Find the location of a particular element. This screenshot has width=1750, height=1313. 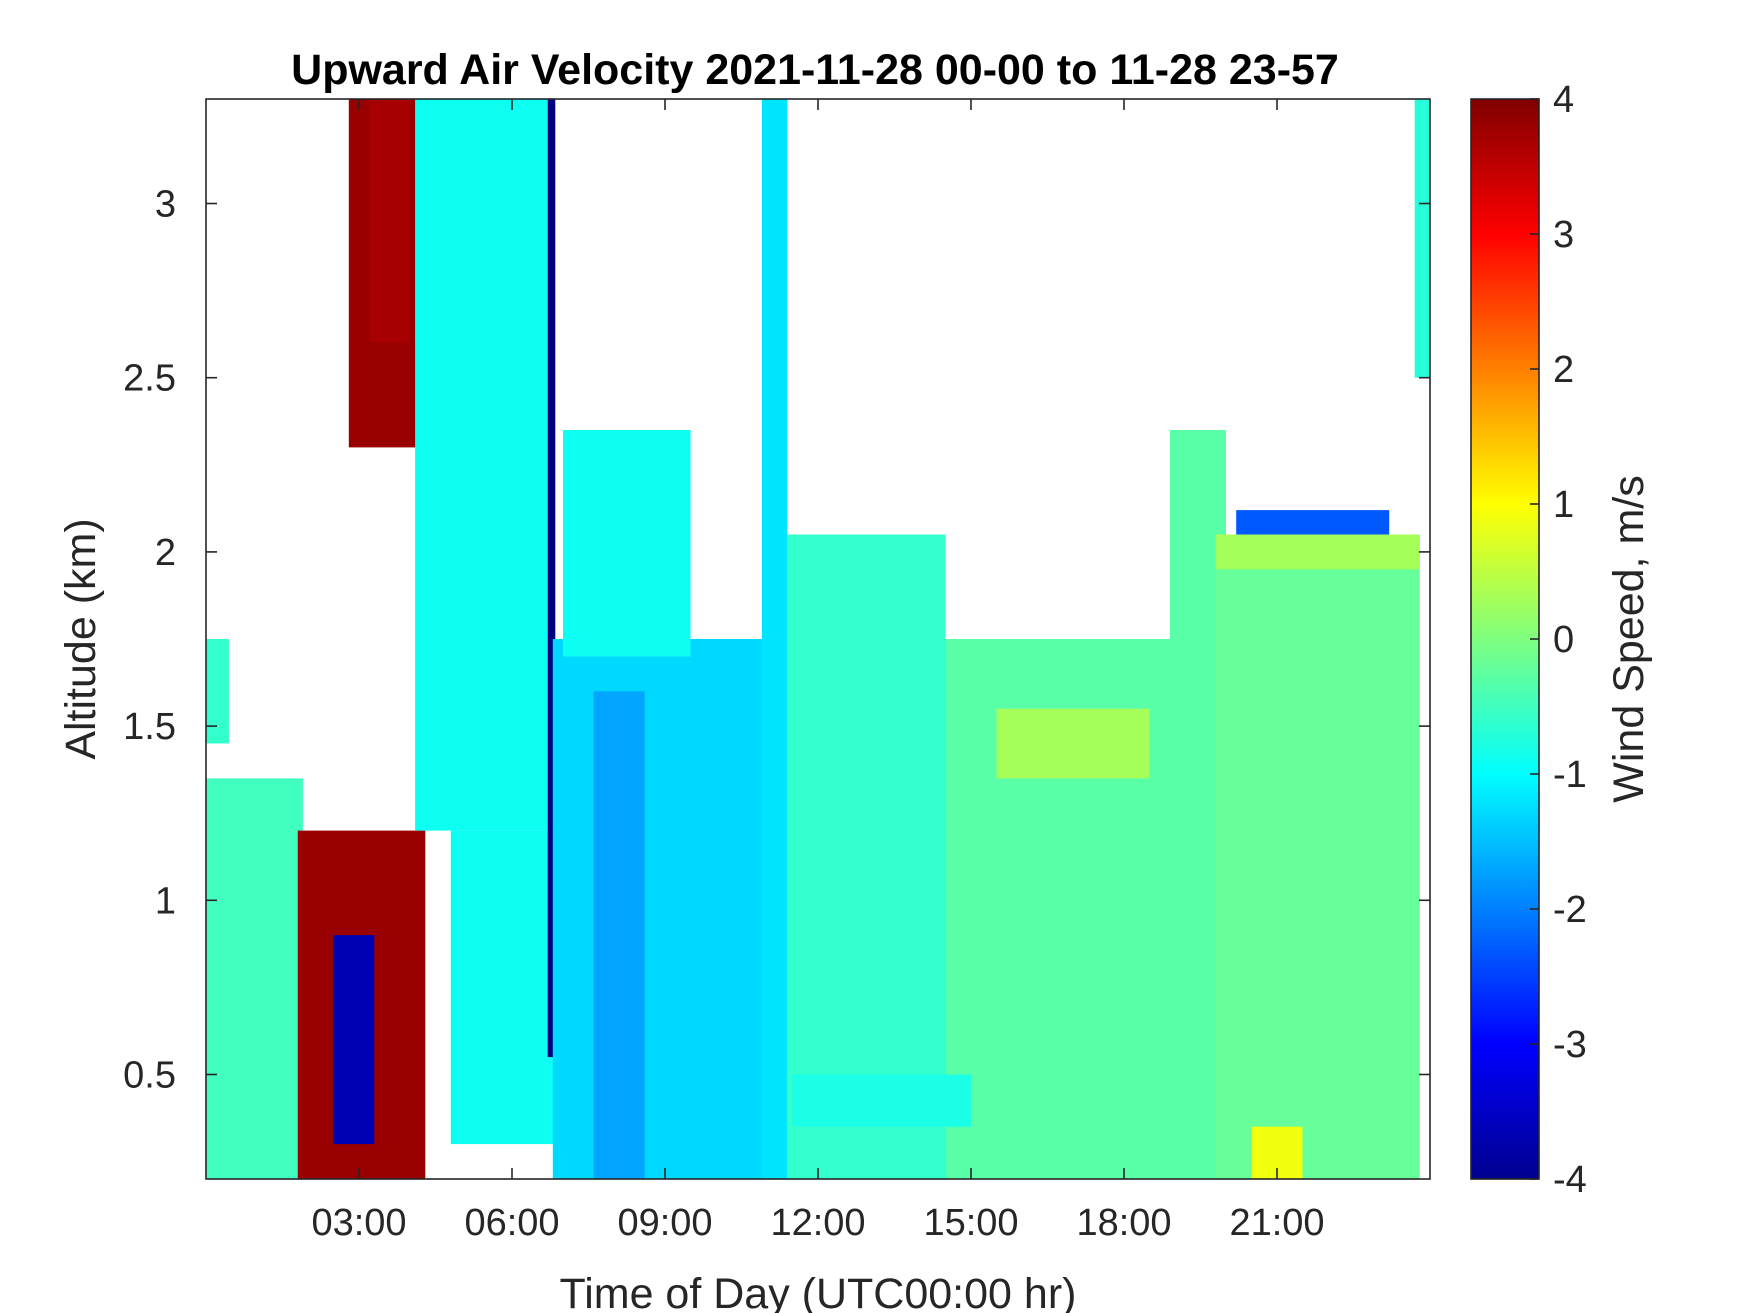

x-tick-label: 09:00 is located at coordinates (664, 1223).